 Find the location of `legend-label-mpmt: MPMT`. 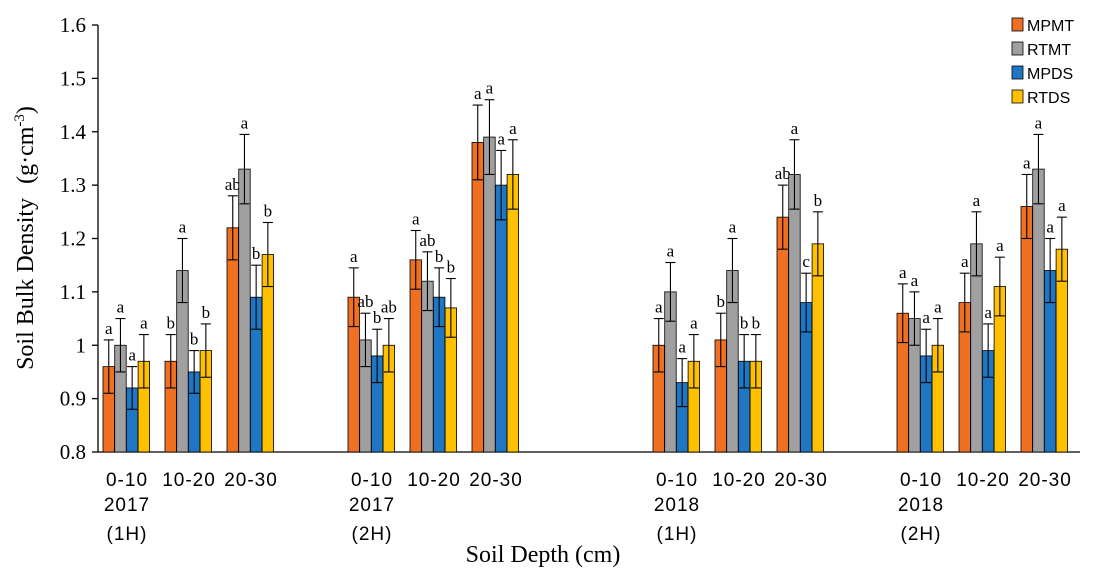

legend-label-mpmt: MPMT is located at coordinates (1050, 26).